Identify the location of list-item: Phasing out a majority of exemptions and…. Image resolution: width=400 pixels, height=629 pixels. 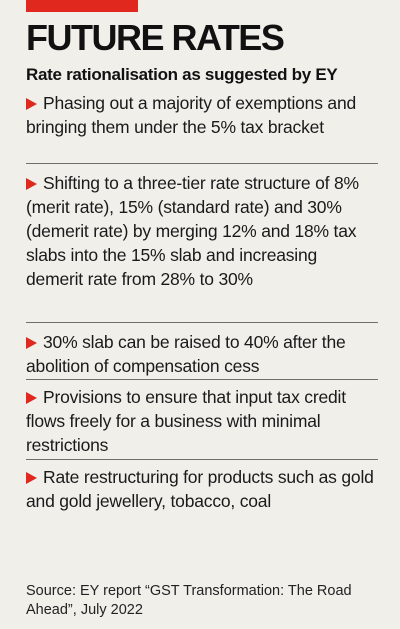
(202, 127).